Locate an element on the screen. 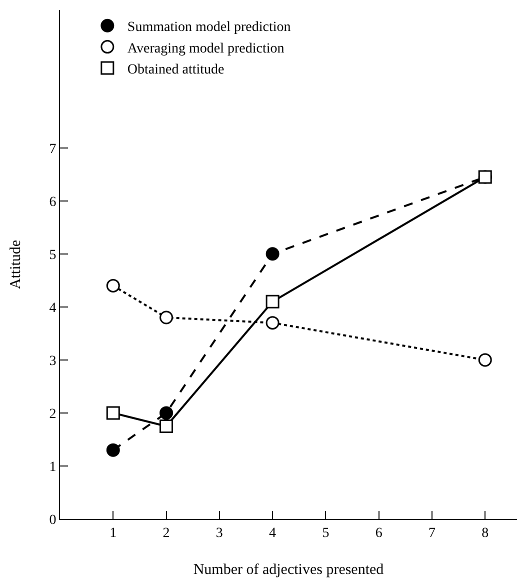 The width and height of the screenshot is (527, 579). legend-label: Obtained attitude is located at coordinates (175, 70).